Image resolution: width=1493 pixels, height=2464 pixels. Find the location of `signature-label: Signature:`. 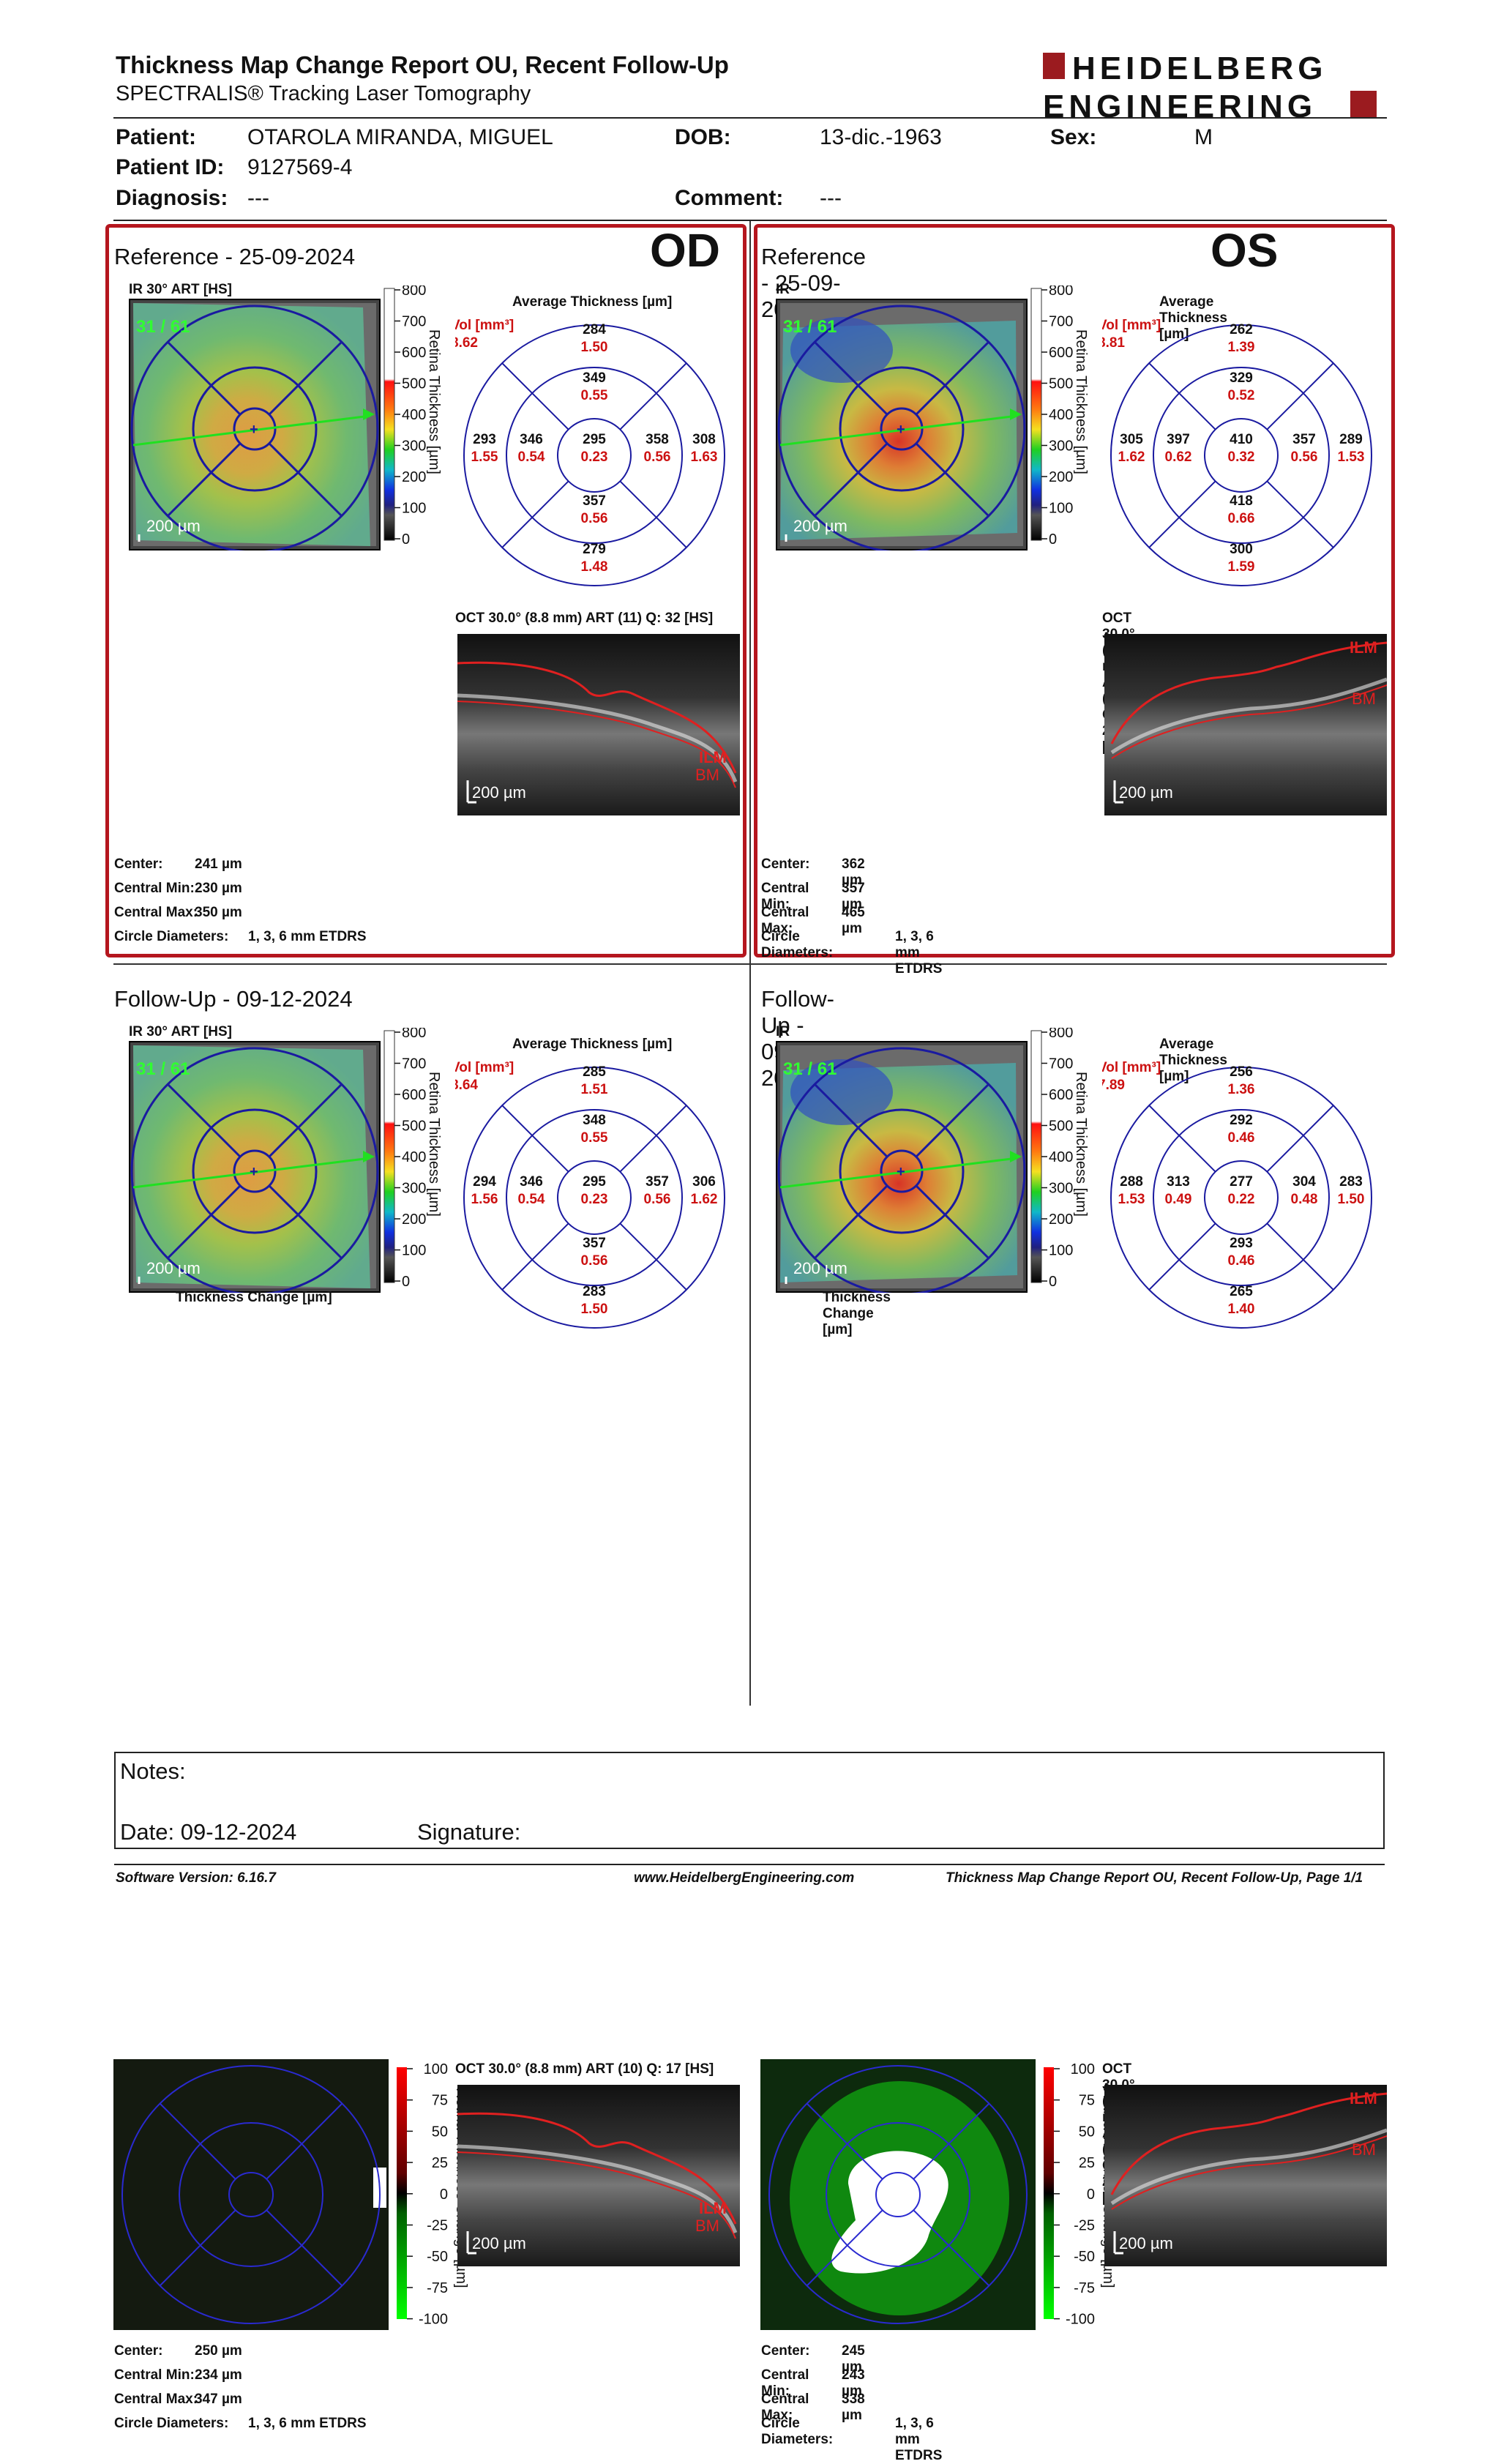

signature-label: Signature: is located at coordinates (469, 1832).